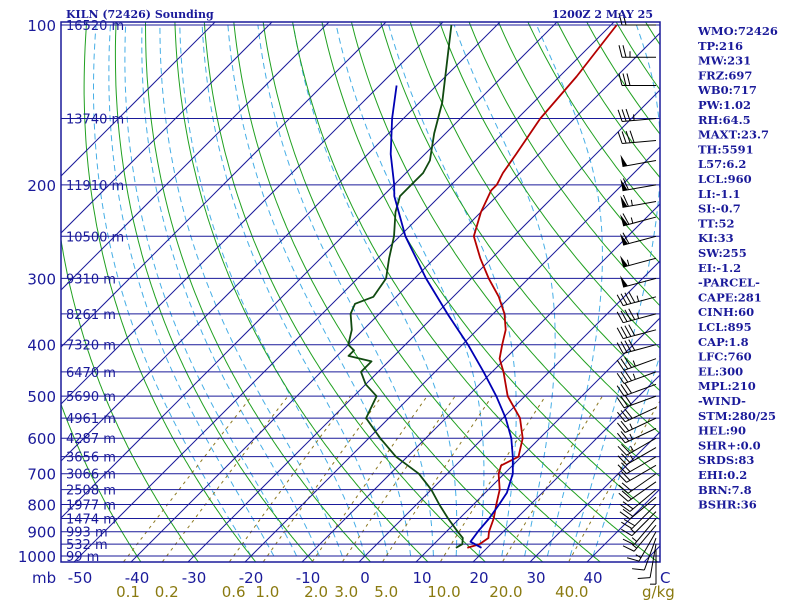 The height and width of the screenshot is (600, 800). What do you see at coordinates (421, 578) in the screenshot?
I see `temperature-tick-10: 10` at bounding box center [421, 578].